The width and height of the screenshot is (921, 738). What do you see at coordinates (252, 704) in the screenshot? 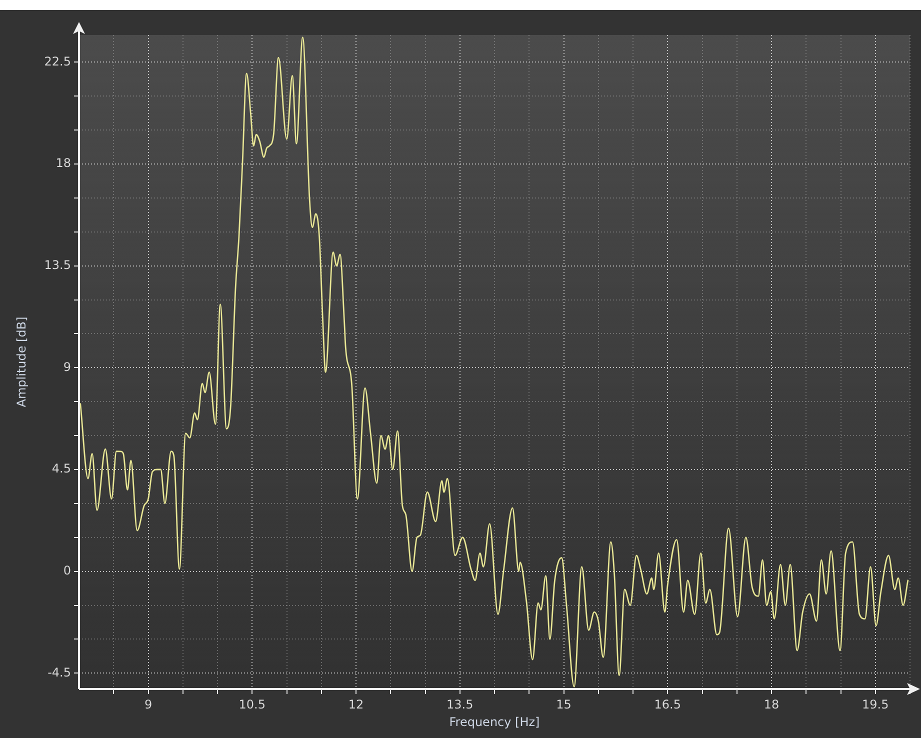
I see `x-tick-label: 10.5` at bounding box center [252, 704].